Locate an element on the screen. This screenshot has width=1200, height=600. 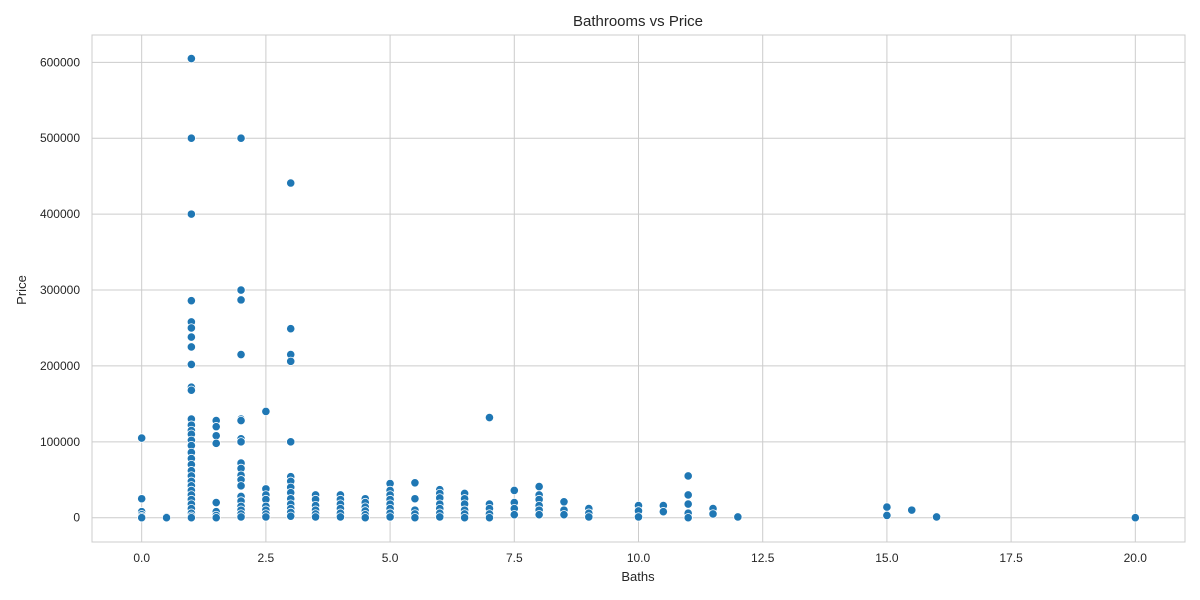
y-tick-label: 600000 is located at coordinates (60, 62).